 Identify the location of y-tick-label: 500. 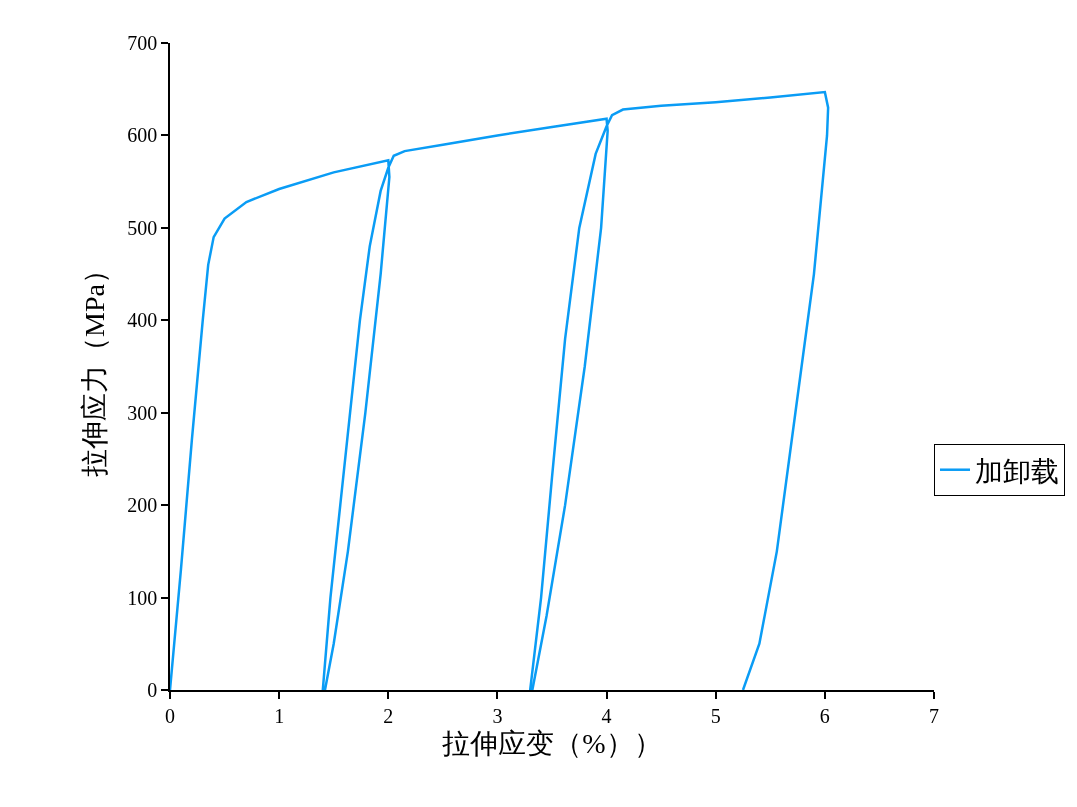
(142, 227).